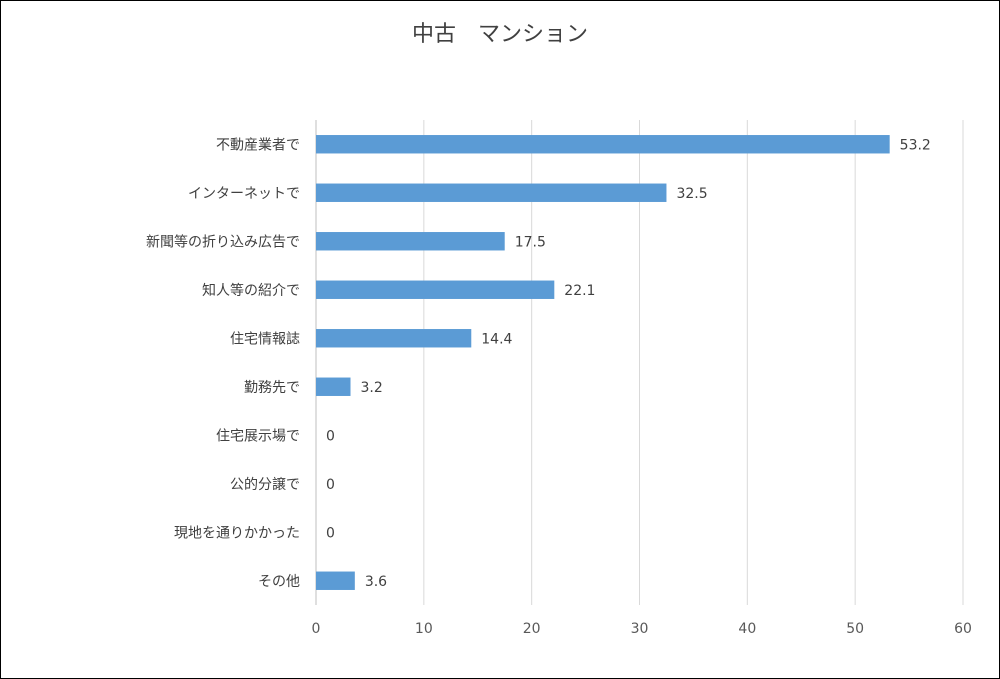 This screenshot has height=679, width=1000. I want to click on data-label: 17.5, so click(530, 242).